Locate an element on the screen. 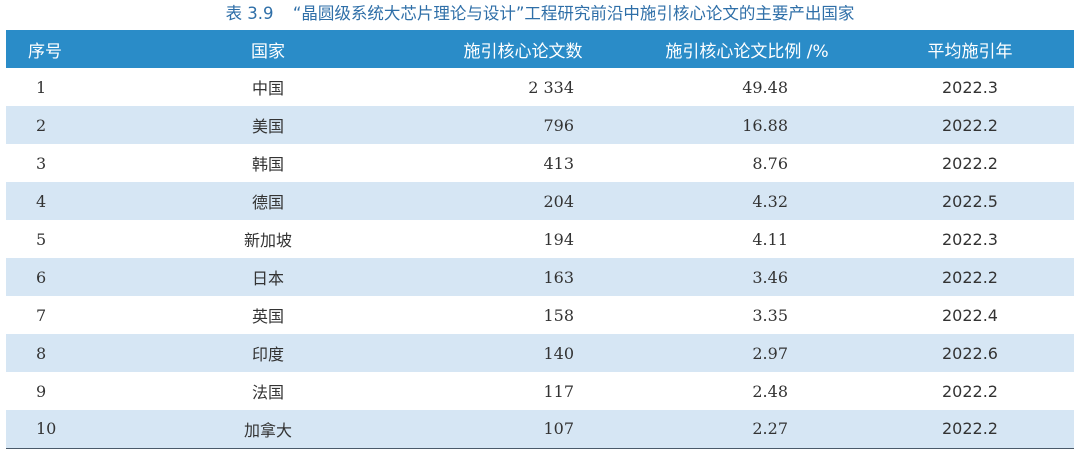 The image size is (1080, 457). cell-index: 10 is located at coordinates (46, 429).